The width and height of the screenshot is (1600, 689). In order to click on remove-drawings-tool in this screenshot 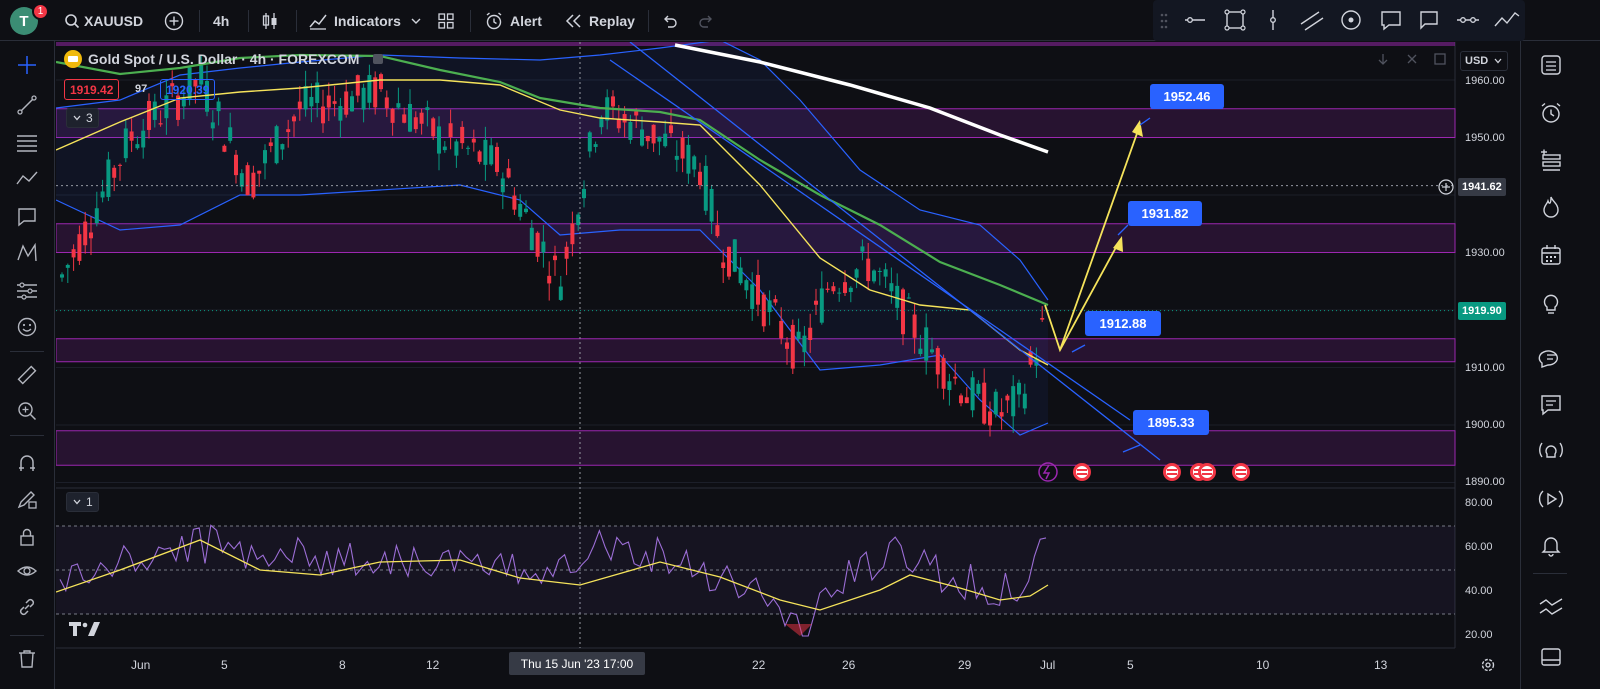, I will do `click(27, 659)`.